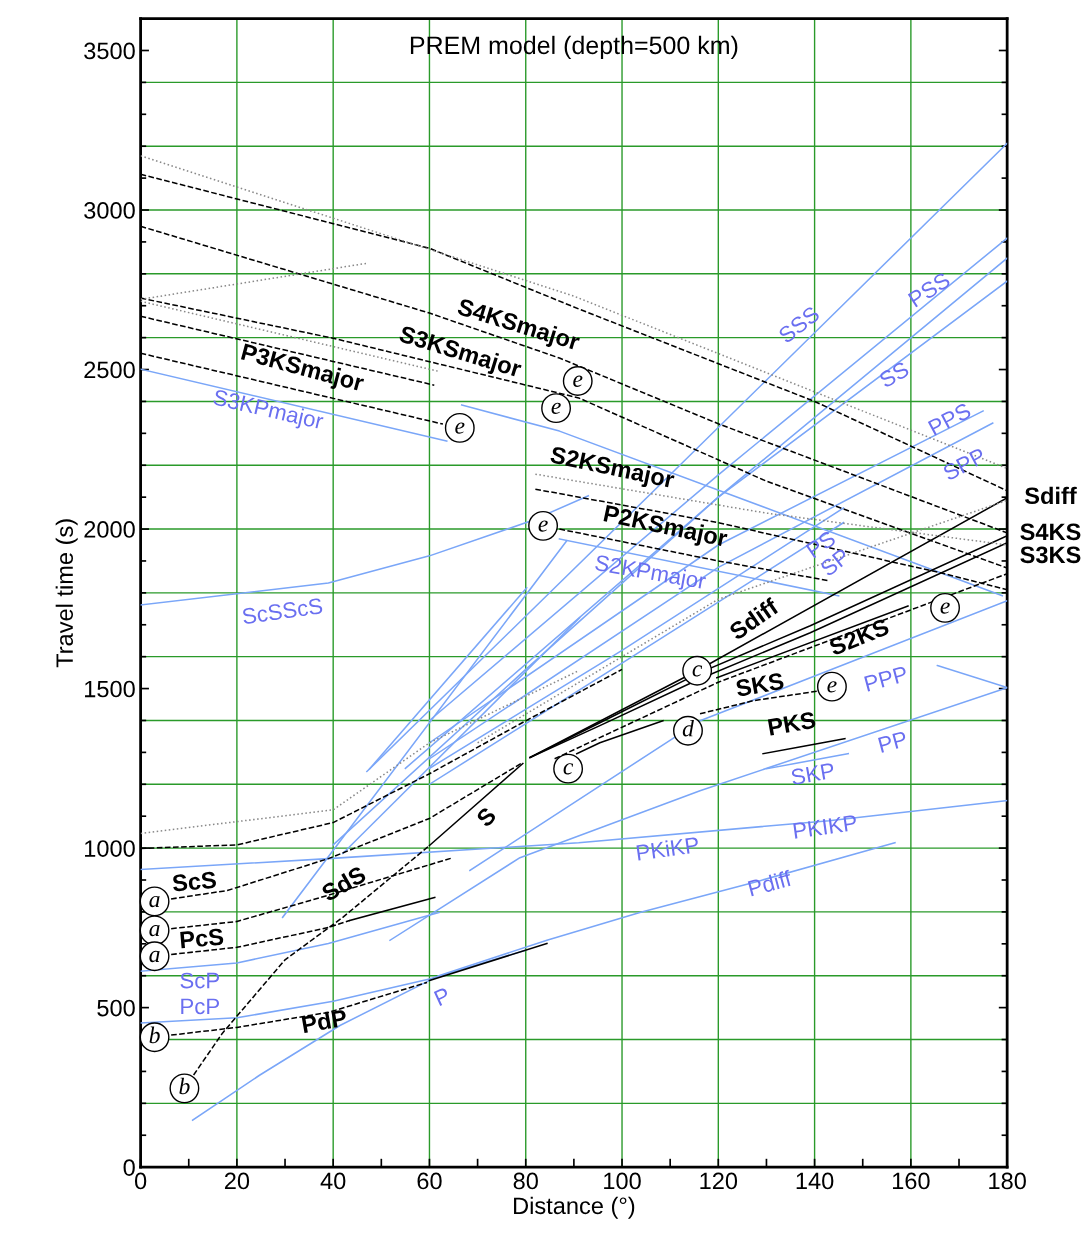  Describe the element at coordinates (140, 1181) in the screenshot. I see `x-tick-label: 0` at that location.